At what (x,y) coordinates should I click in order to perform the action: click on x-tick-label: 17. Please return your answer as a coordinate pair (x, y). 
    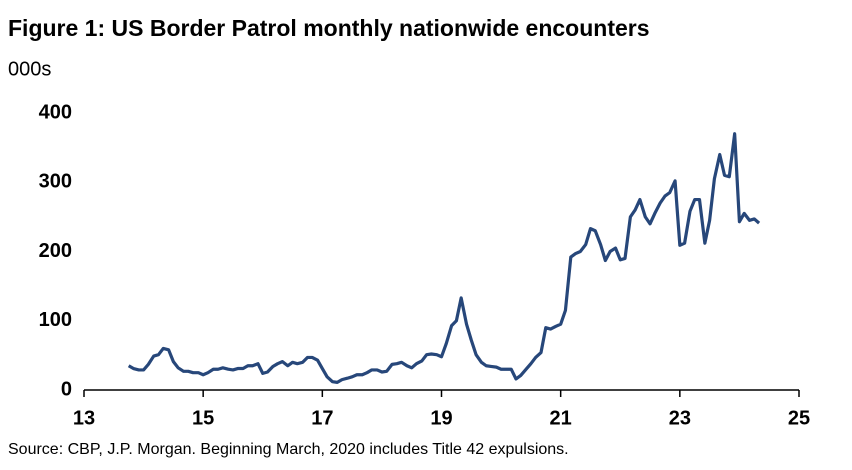
    Looking at the image, I should click on (322, 418).